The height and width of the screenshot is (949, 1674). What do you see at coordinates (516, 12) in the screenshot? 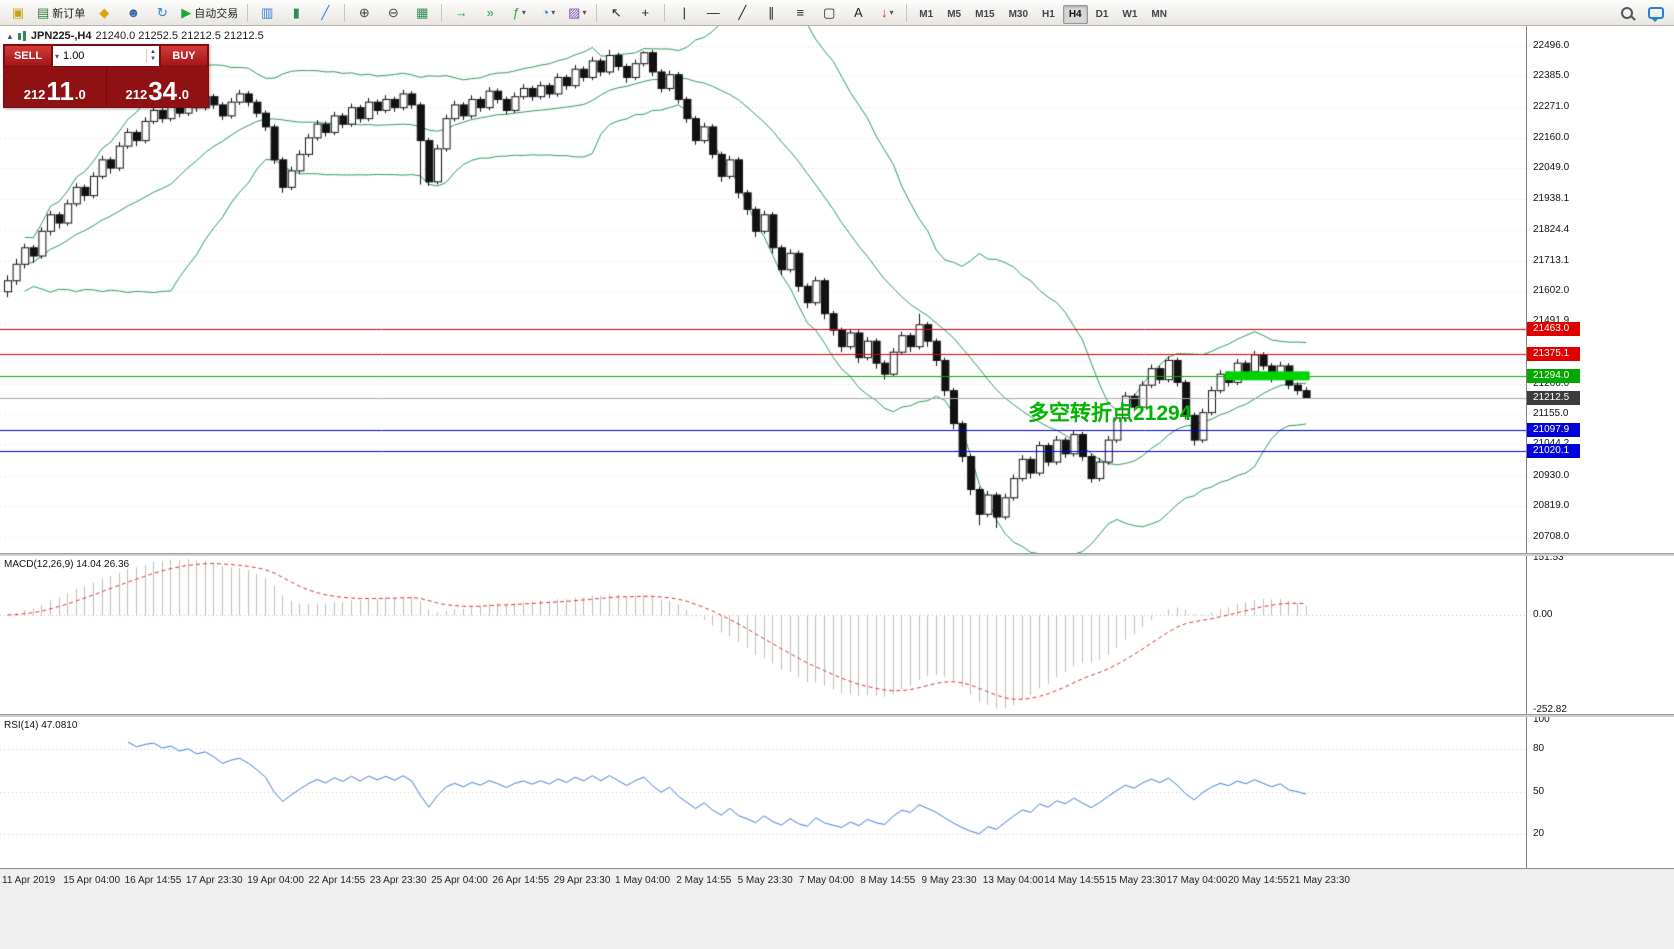
I see `indicators-icon: ƒ` at bounding box center [516, 12].